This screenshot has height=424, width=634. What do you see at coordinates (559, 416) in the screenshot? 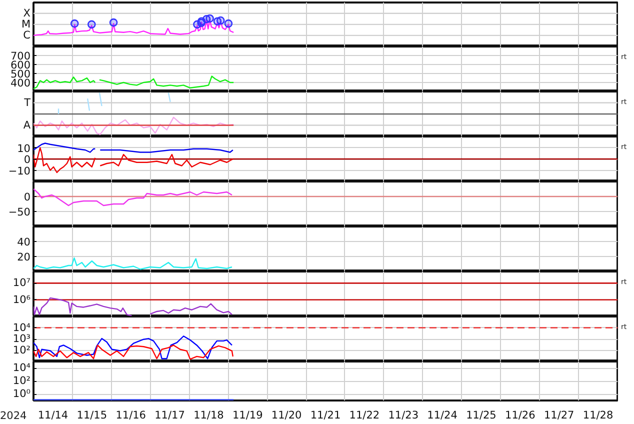
I see `x-tick-label: 11/27` at bounding box center [559, 416].